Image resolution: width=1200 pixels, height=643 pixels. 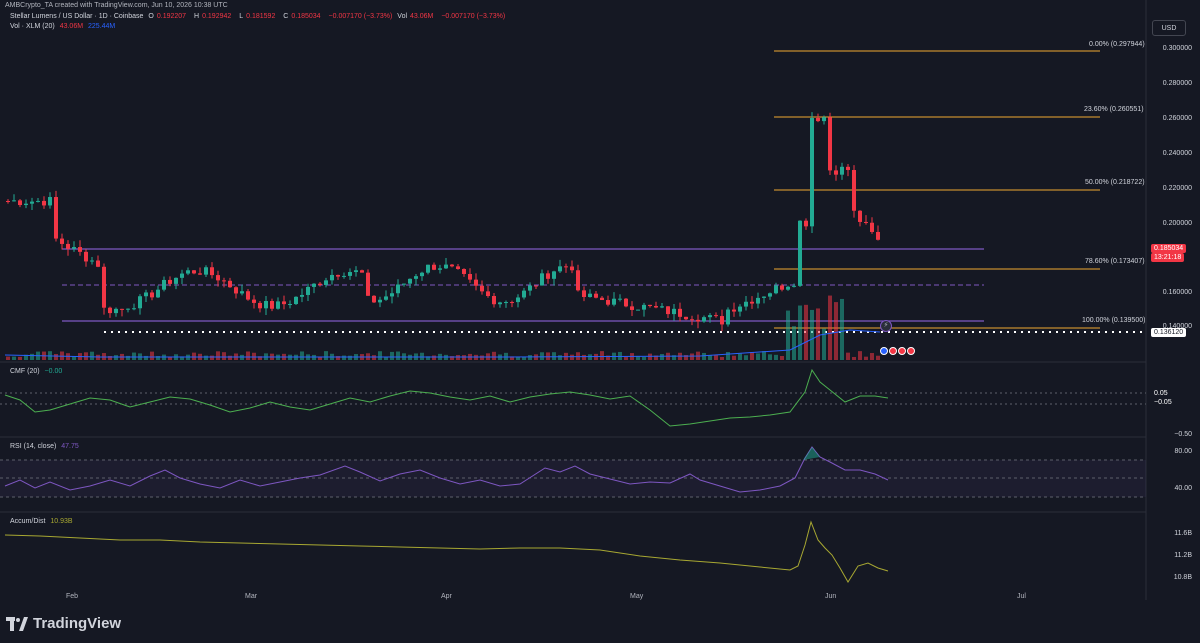 What do you see at coordinates (77, 623) in the screenshot?
I see `brand-name: TradingView` at bounding box center [77, 623].